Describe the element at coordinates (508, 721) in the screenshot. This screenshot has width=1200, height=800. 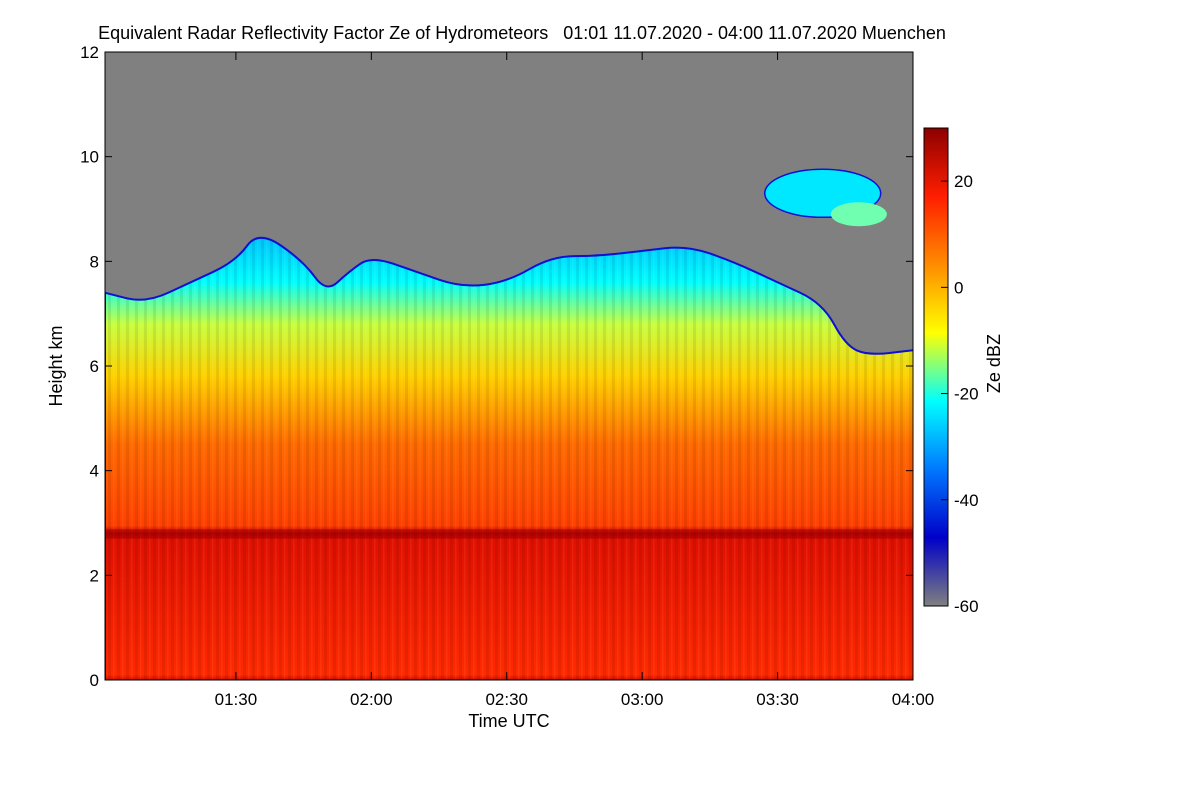
I see `x-axis-label: Time UTC` at that location.